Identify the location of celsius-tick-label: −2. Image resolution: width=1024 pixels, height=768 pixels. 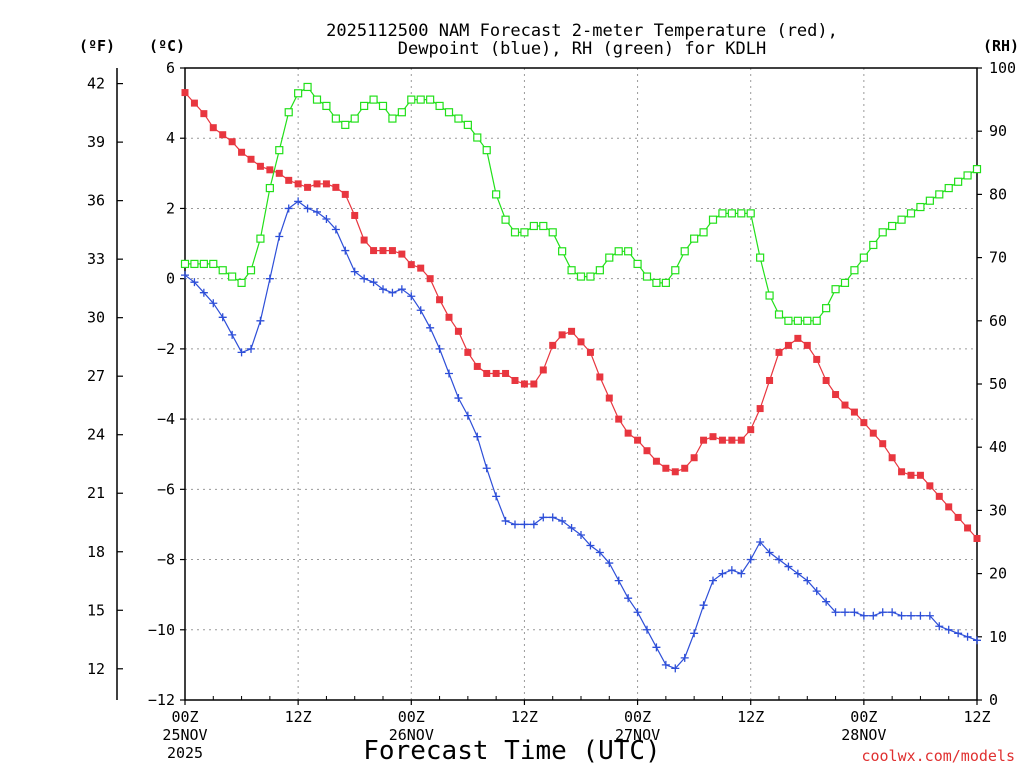
(166, 349).